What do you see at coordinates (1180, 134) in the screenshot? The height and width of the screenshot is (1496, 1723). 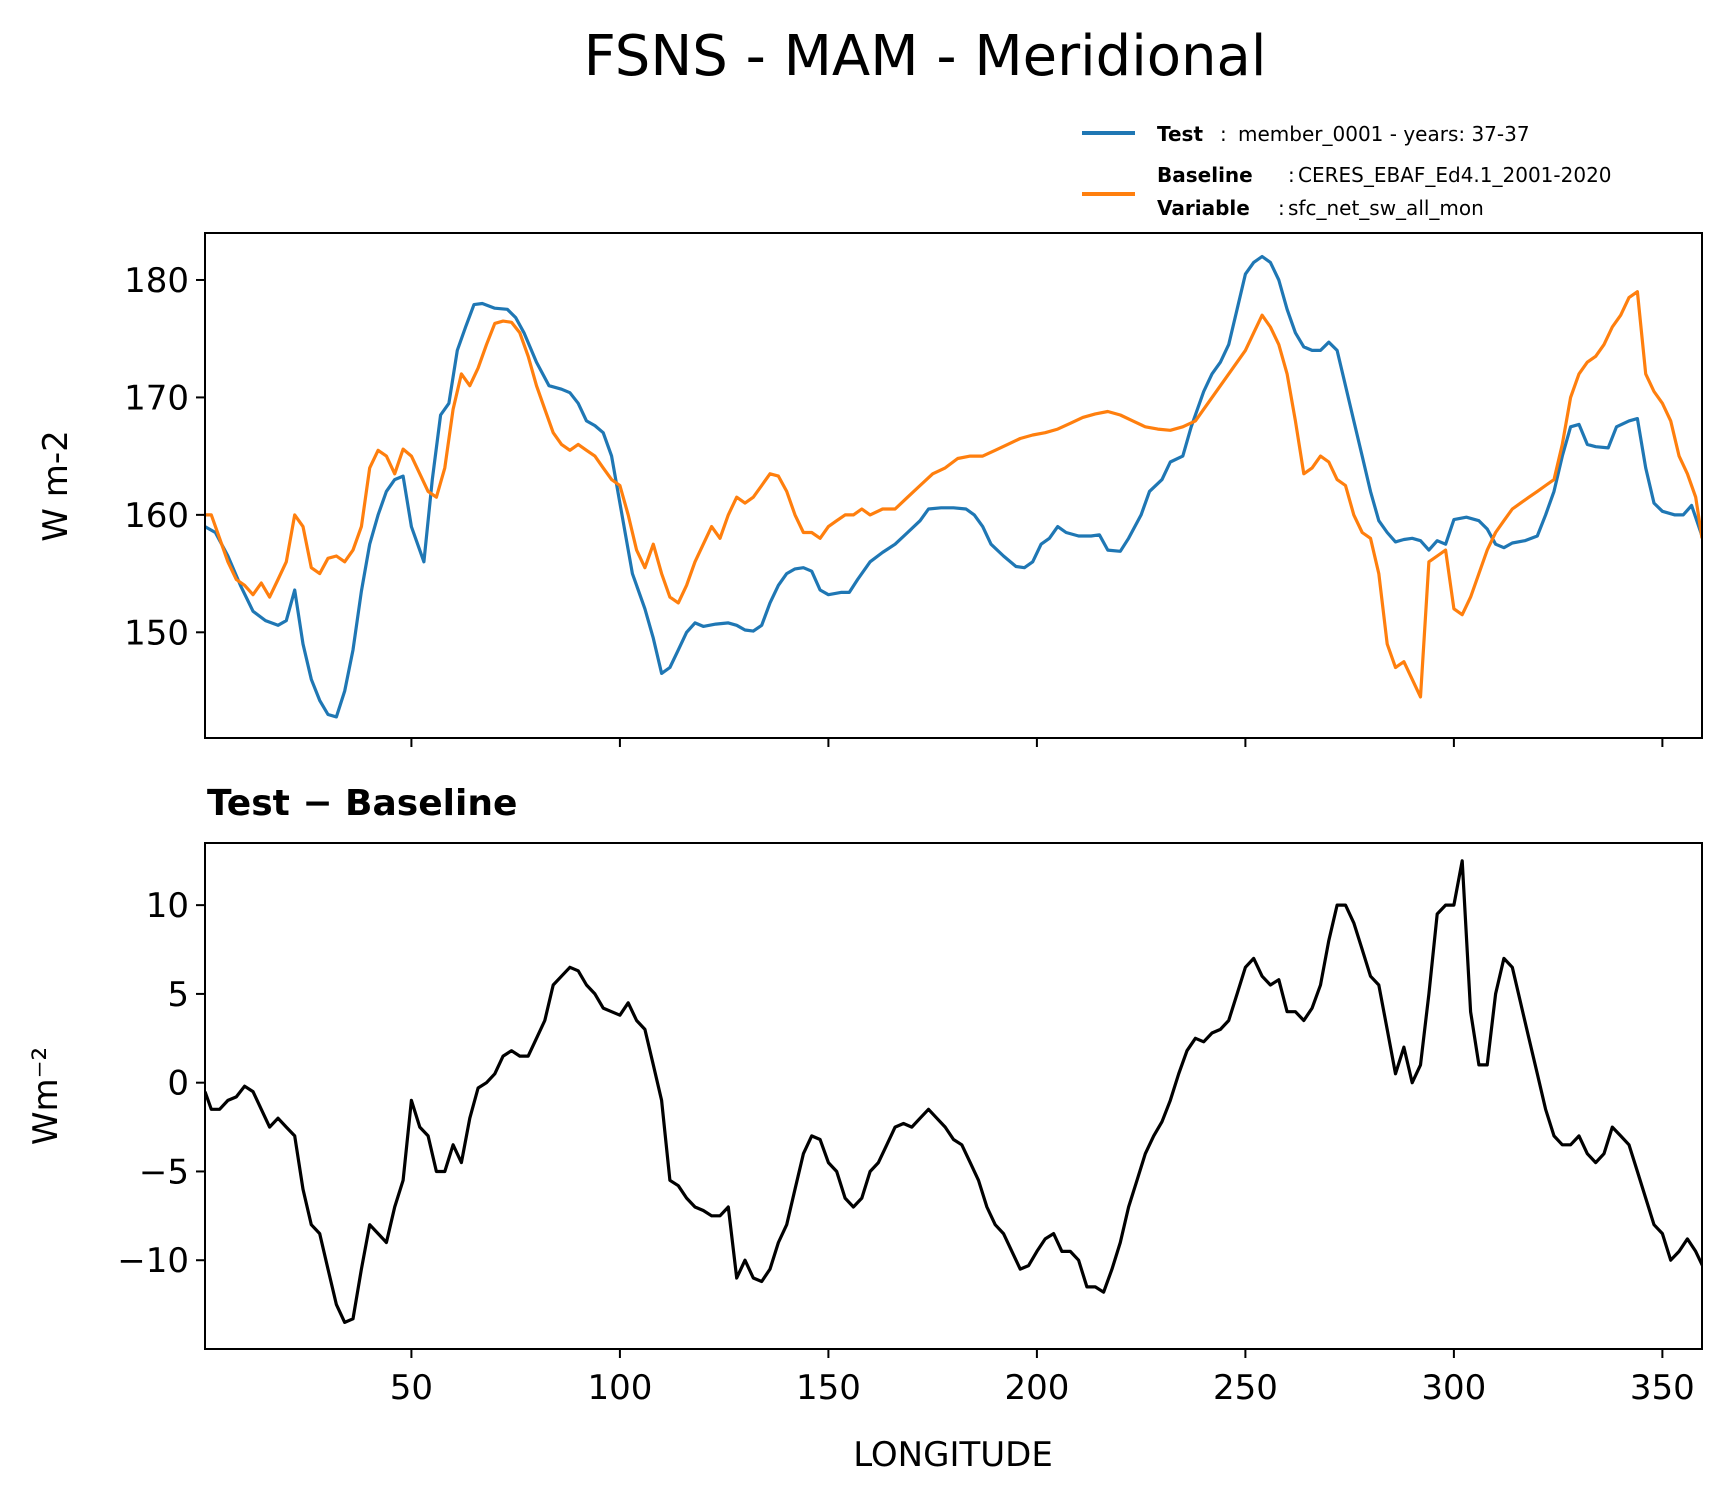 I see `legend-test-key: Test` at bounding box center [1180, 134].